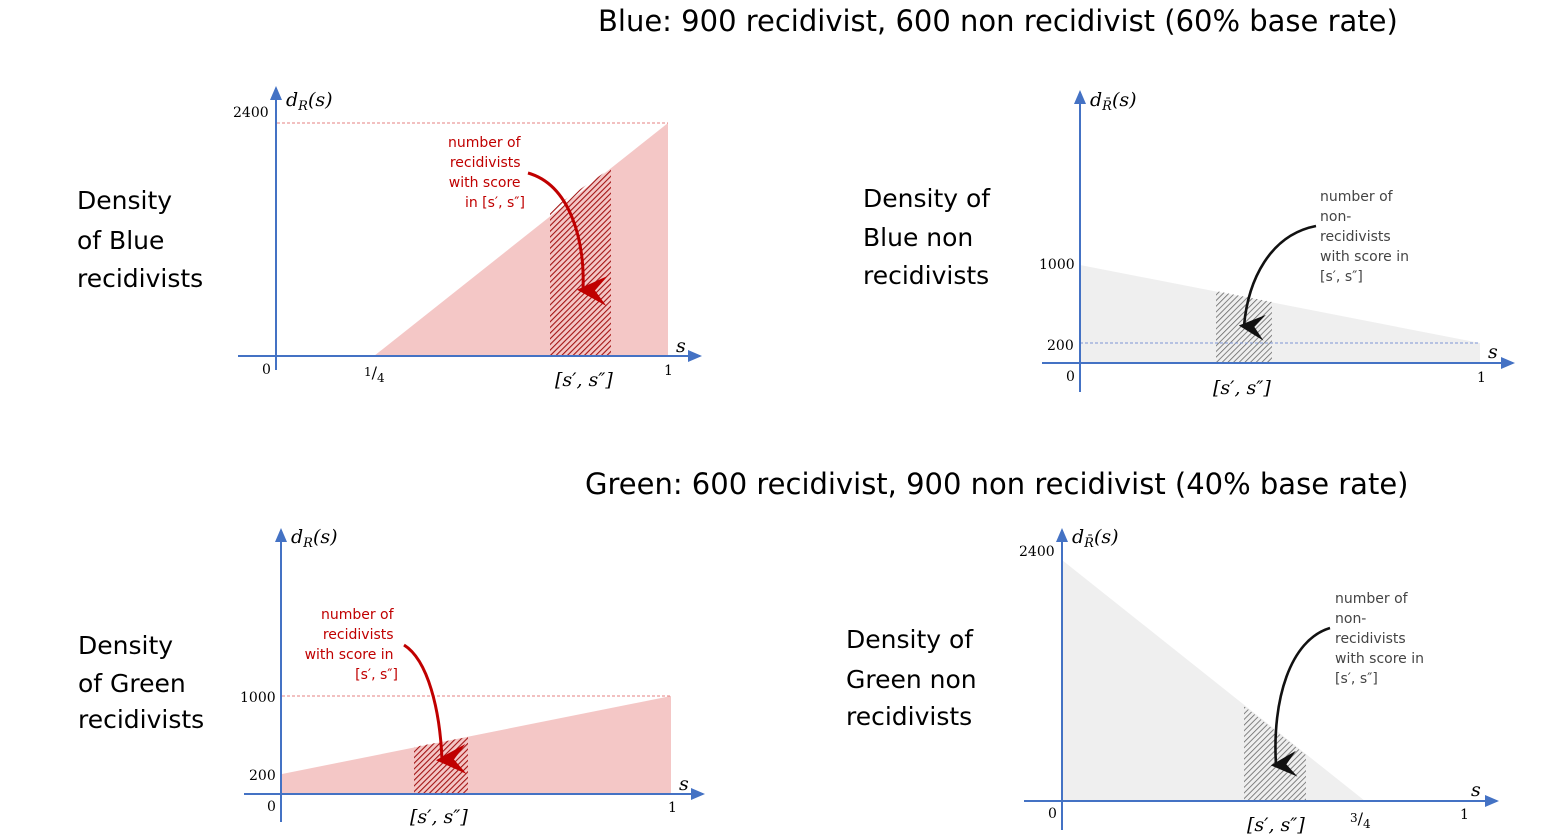 The height and width of the screenshot is (836, 1546). What do you see at coordinates (141, 682) in the screenshot?
I see `side-label: Density of Green recidivists` at bounding box center [141, 682].